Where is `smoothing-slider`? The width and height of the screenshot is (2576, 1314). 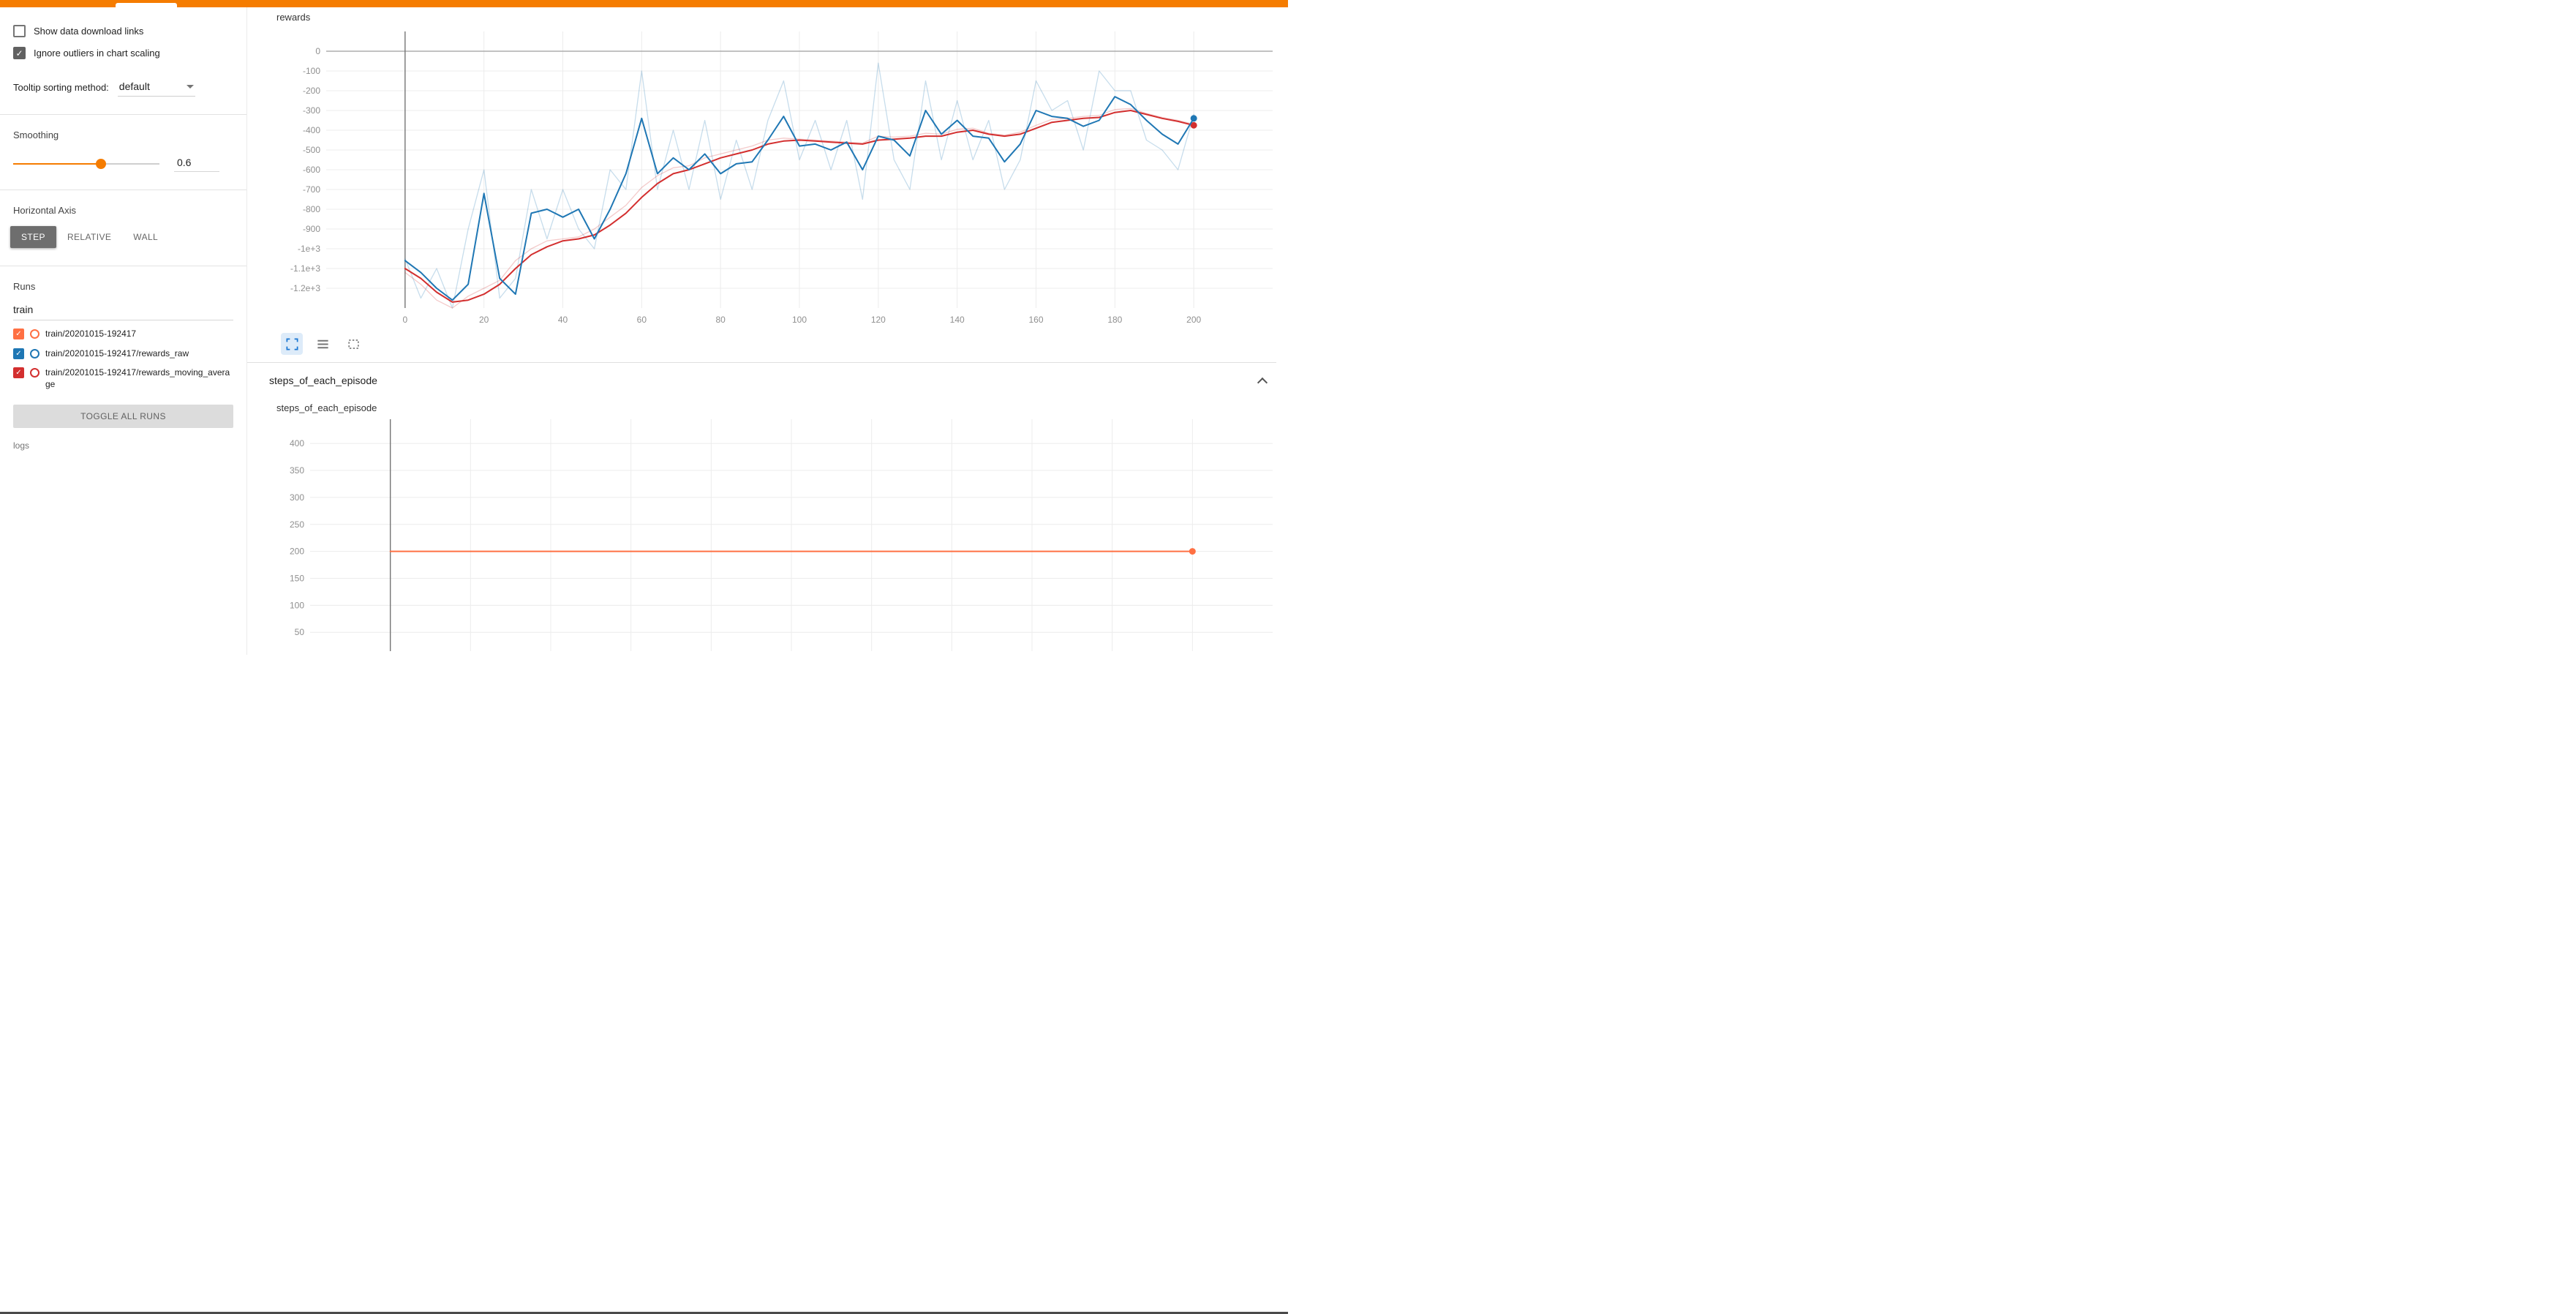
smoothing-slider is located at coordinates (86, 163).